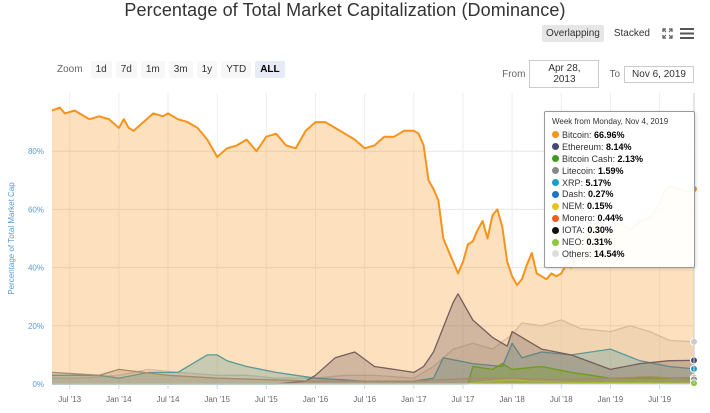 The height and width of the screenshot is (413, 710). What do you see at coordinates (119, 399) in the screenshot?
I see `x-tick-label: Jan '14` at bounding box center [119, 399].